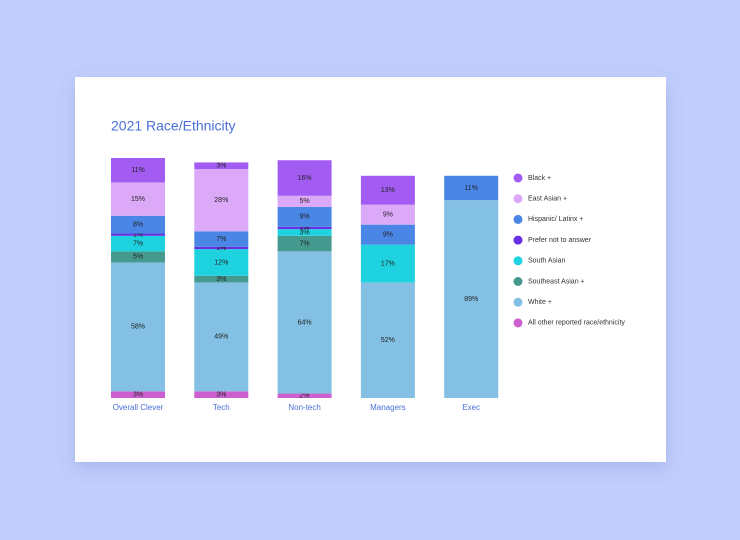  I want to click on data-label: 28%, so click(221, 200).